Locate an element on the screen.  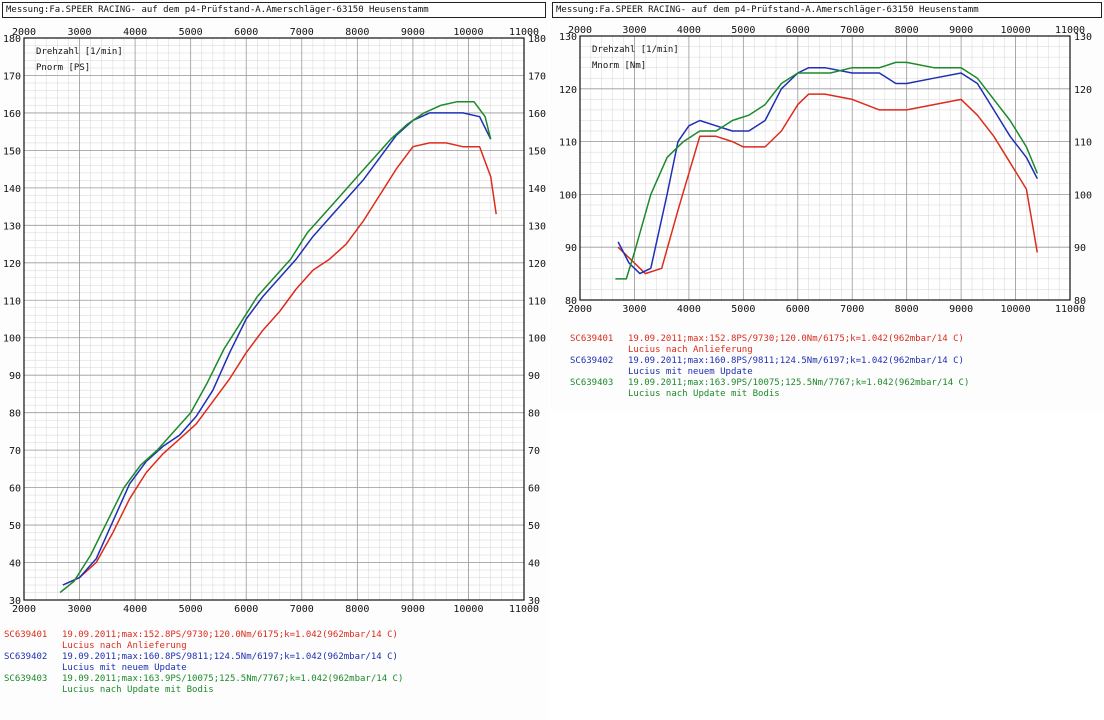
power-y-tick-label-right: 150 is located at coordinates (537, 151).